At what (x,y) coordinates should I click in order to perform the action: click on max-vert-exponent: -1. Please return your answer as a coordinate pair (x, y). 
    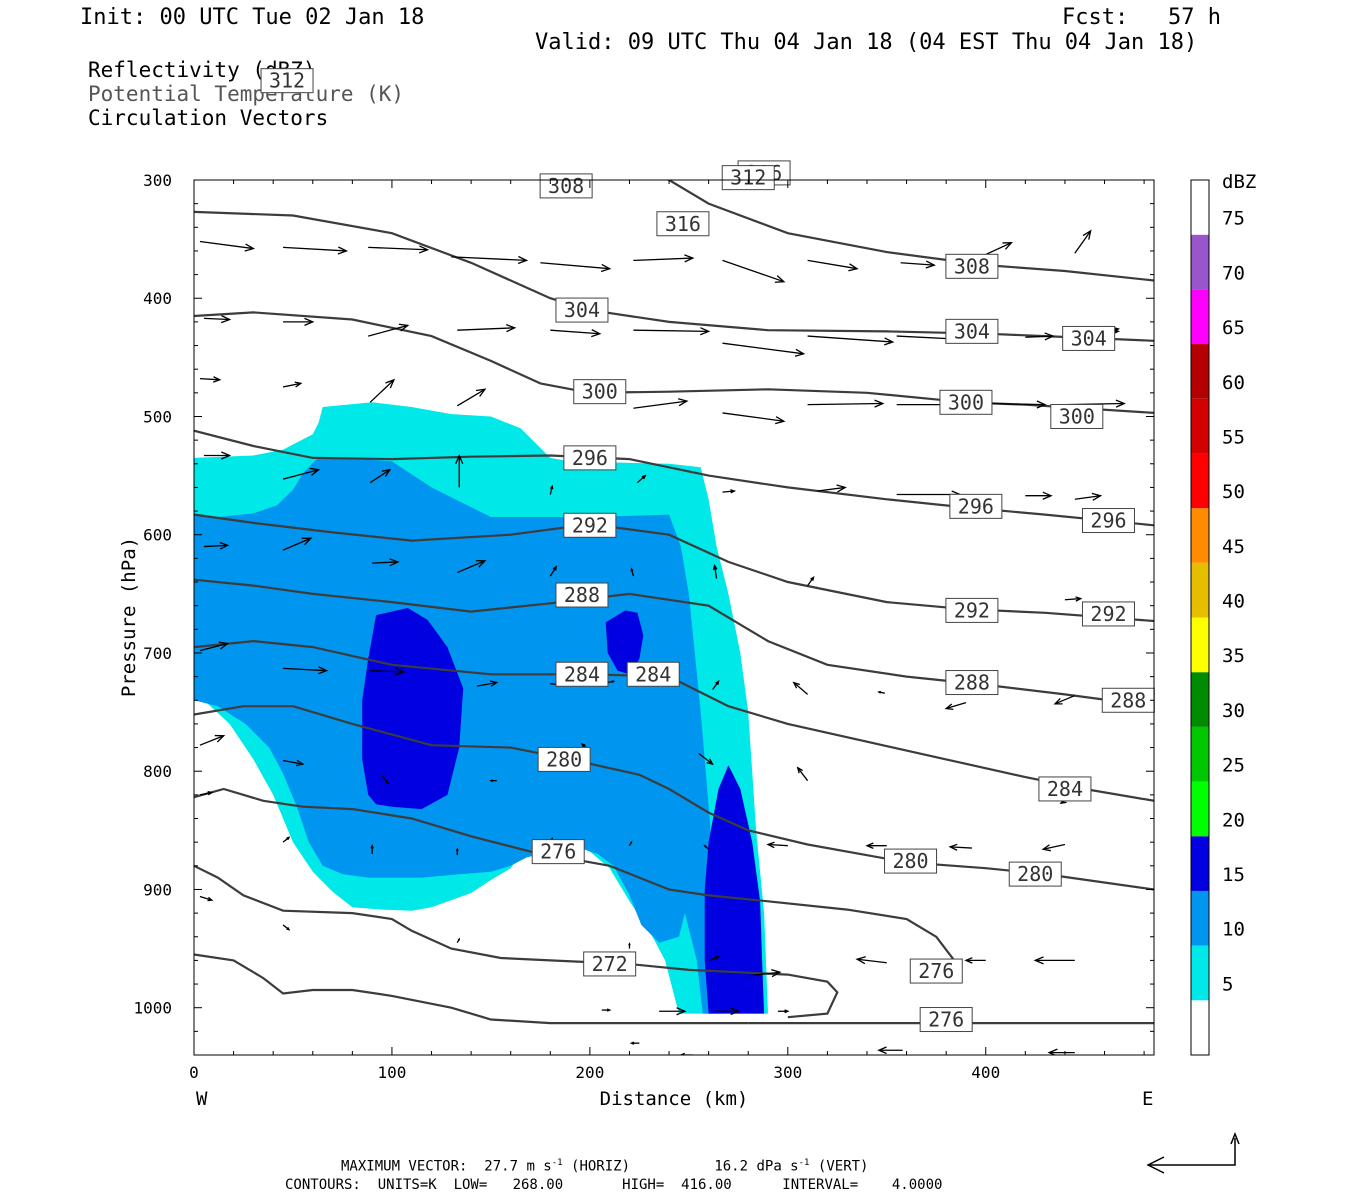
    Looking at the image, I should click on (804, 1163).